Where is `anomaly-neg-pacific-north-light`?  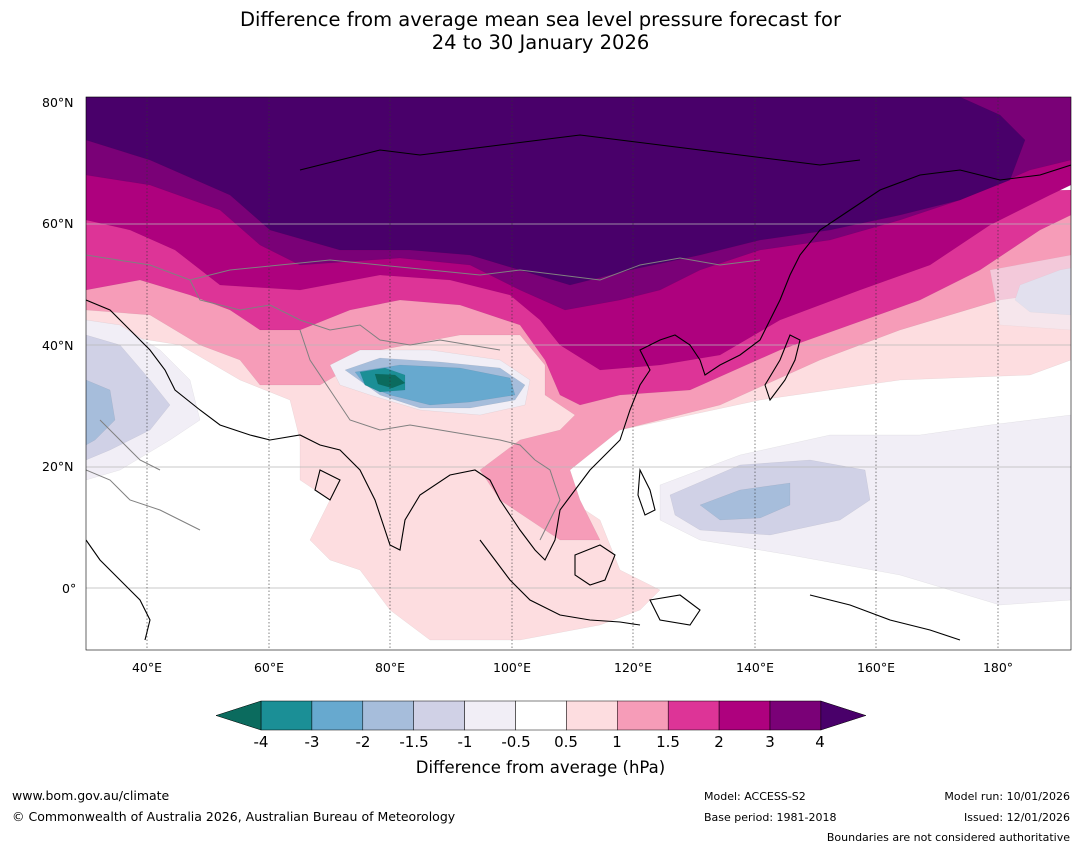 anomaly-neg-pacific-north-light is located at coordinates (1030, 292).